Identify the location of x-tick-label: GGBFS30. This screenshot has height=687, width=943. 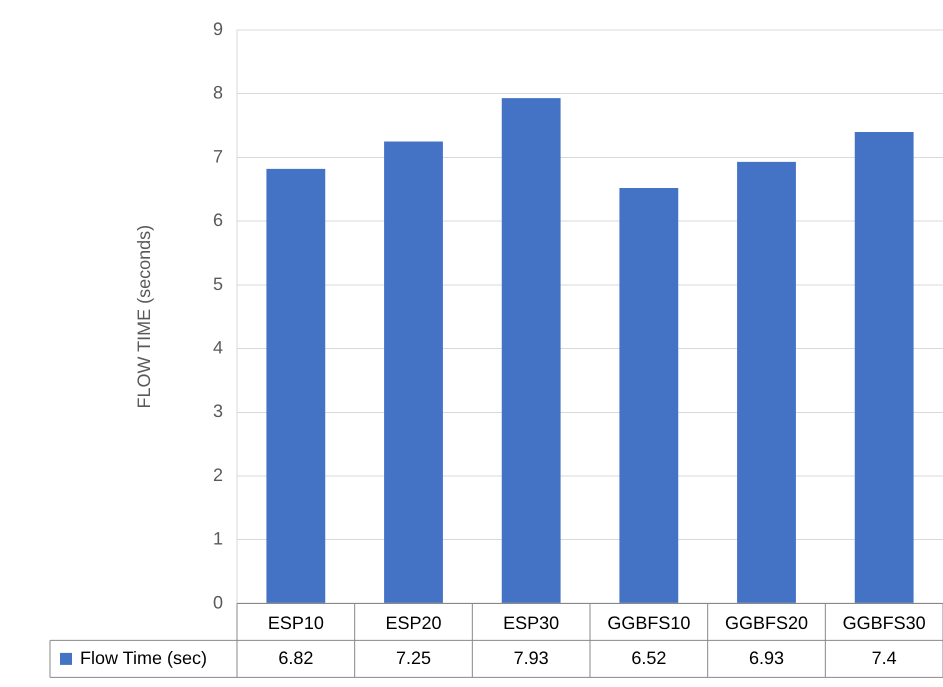
(884, 623).